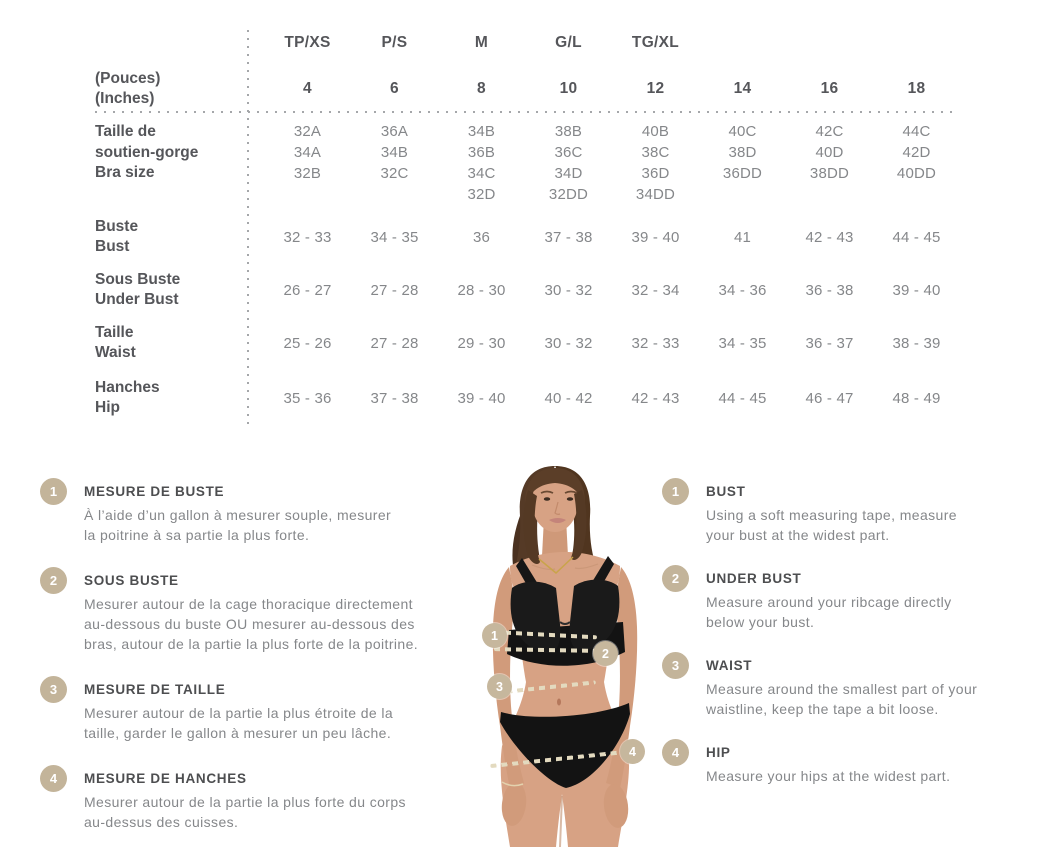  What do you see at coordinates (568, 42) in the screenshot?
I see `size-label: G/L` at bounding box center [568, 42].